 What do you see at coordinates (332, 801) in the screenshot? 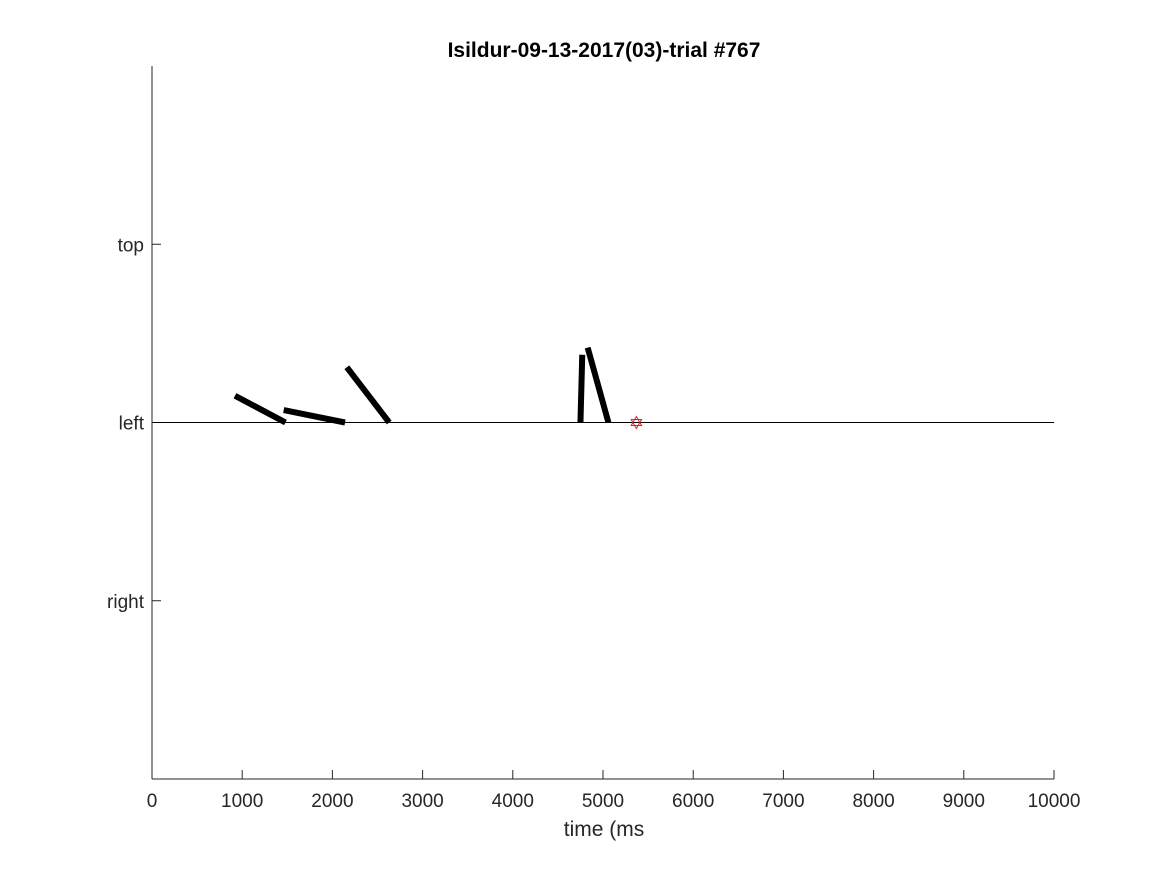
I see `x-tick-label: 2000` at bounding box center [332, 801].